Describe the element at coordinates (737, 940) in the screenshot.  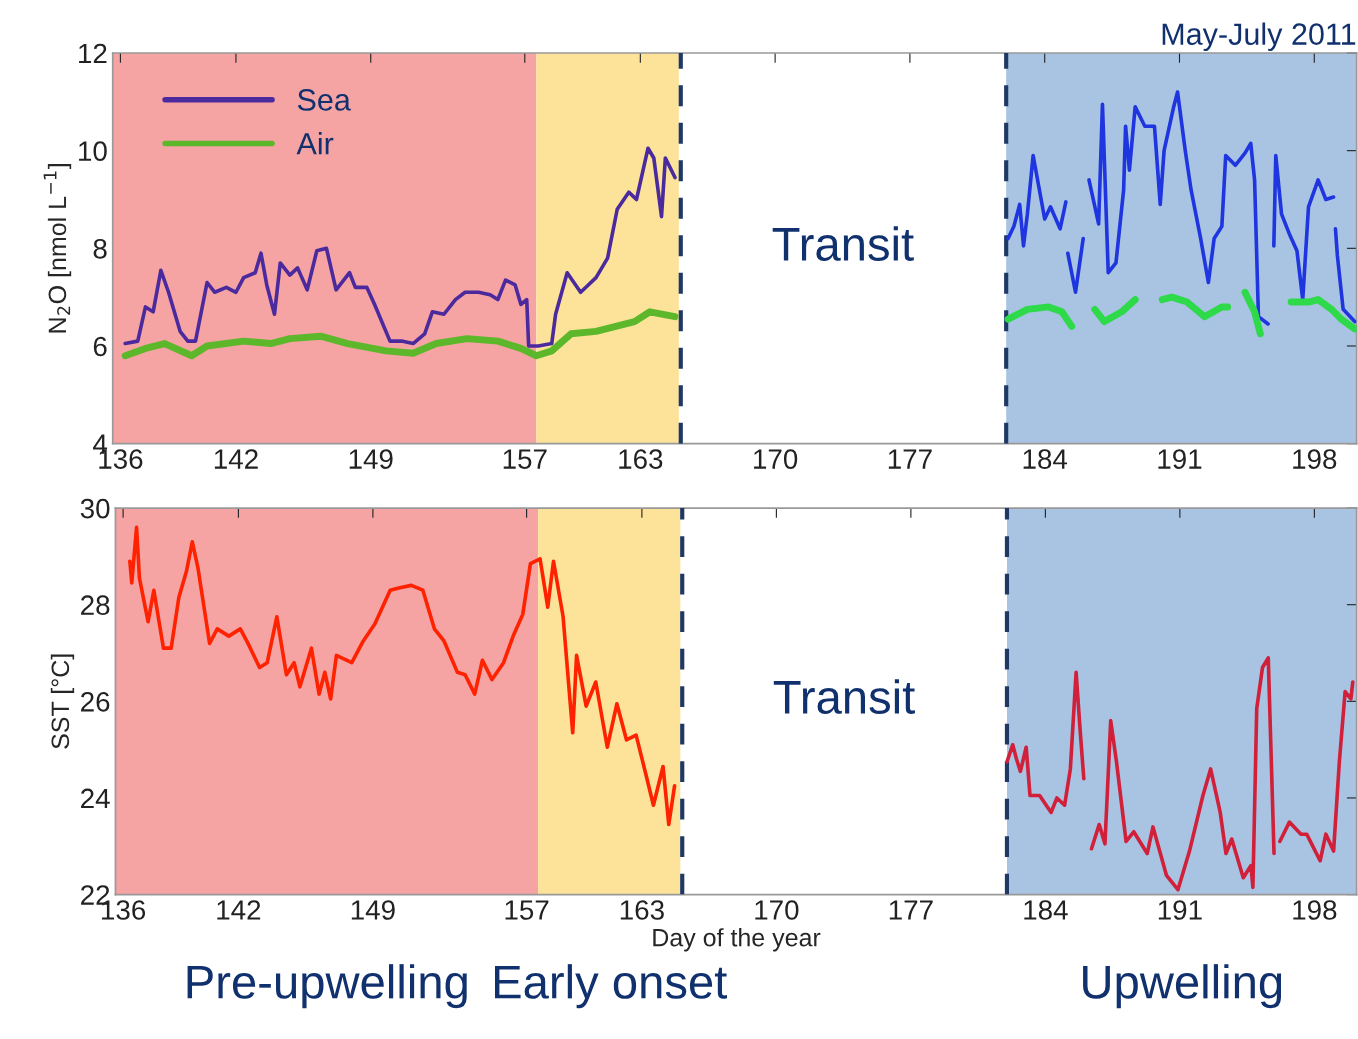
I see `x-axis-title: Day of the year` at that location.